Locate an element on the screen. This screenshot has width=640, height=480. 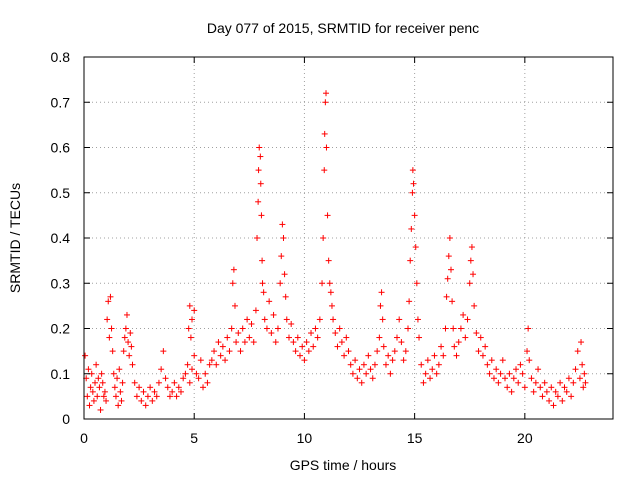
y-tick-label: 0.7 is located at coordinates (61, 102).